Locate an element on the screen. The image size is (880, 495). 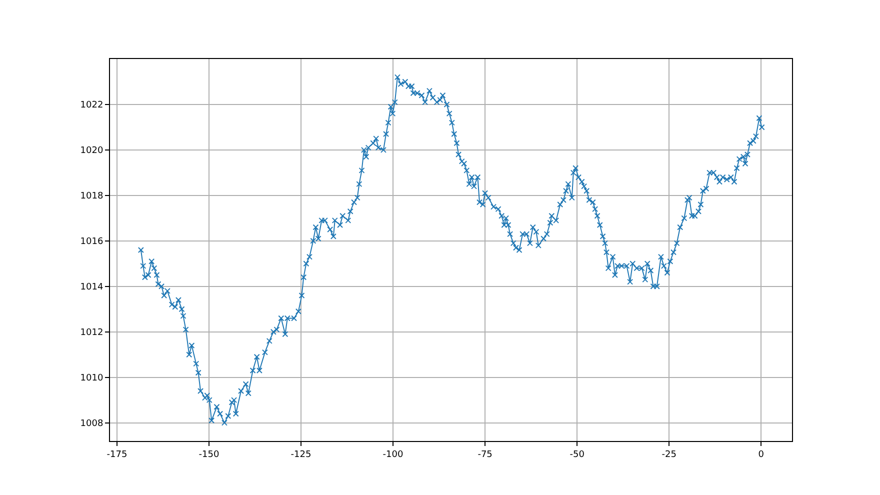
y-tick-label: 1016 is located at coordinates (92, 242).